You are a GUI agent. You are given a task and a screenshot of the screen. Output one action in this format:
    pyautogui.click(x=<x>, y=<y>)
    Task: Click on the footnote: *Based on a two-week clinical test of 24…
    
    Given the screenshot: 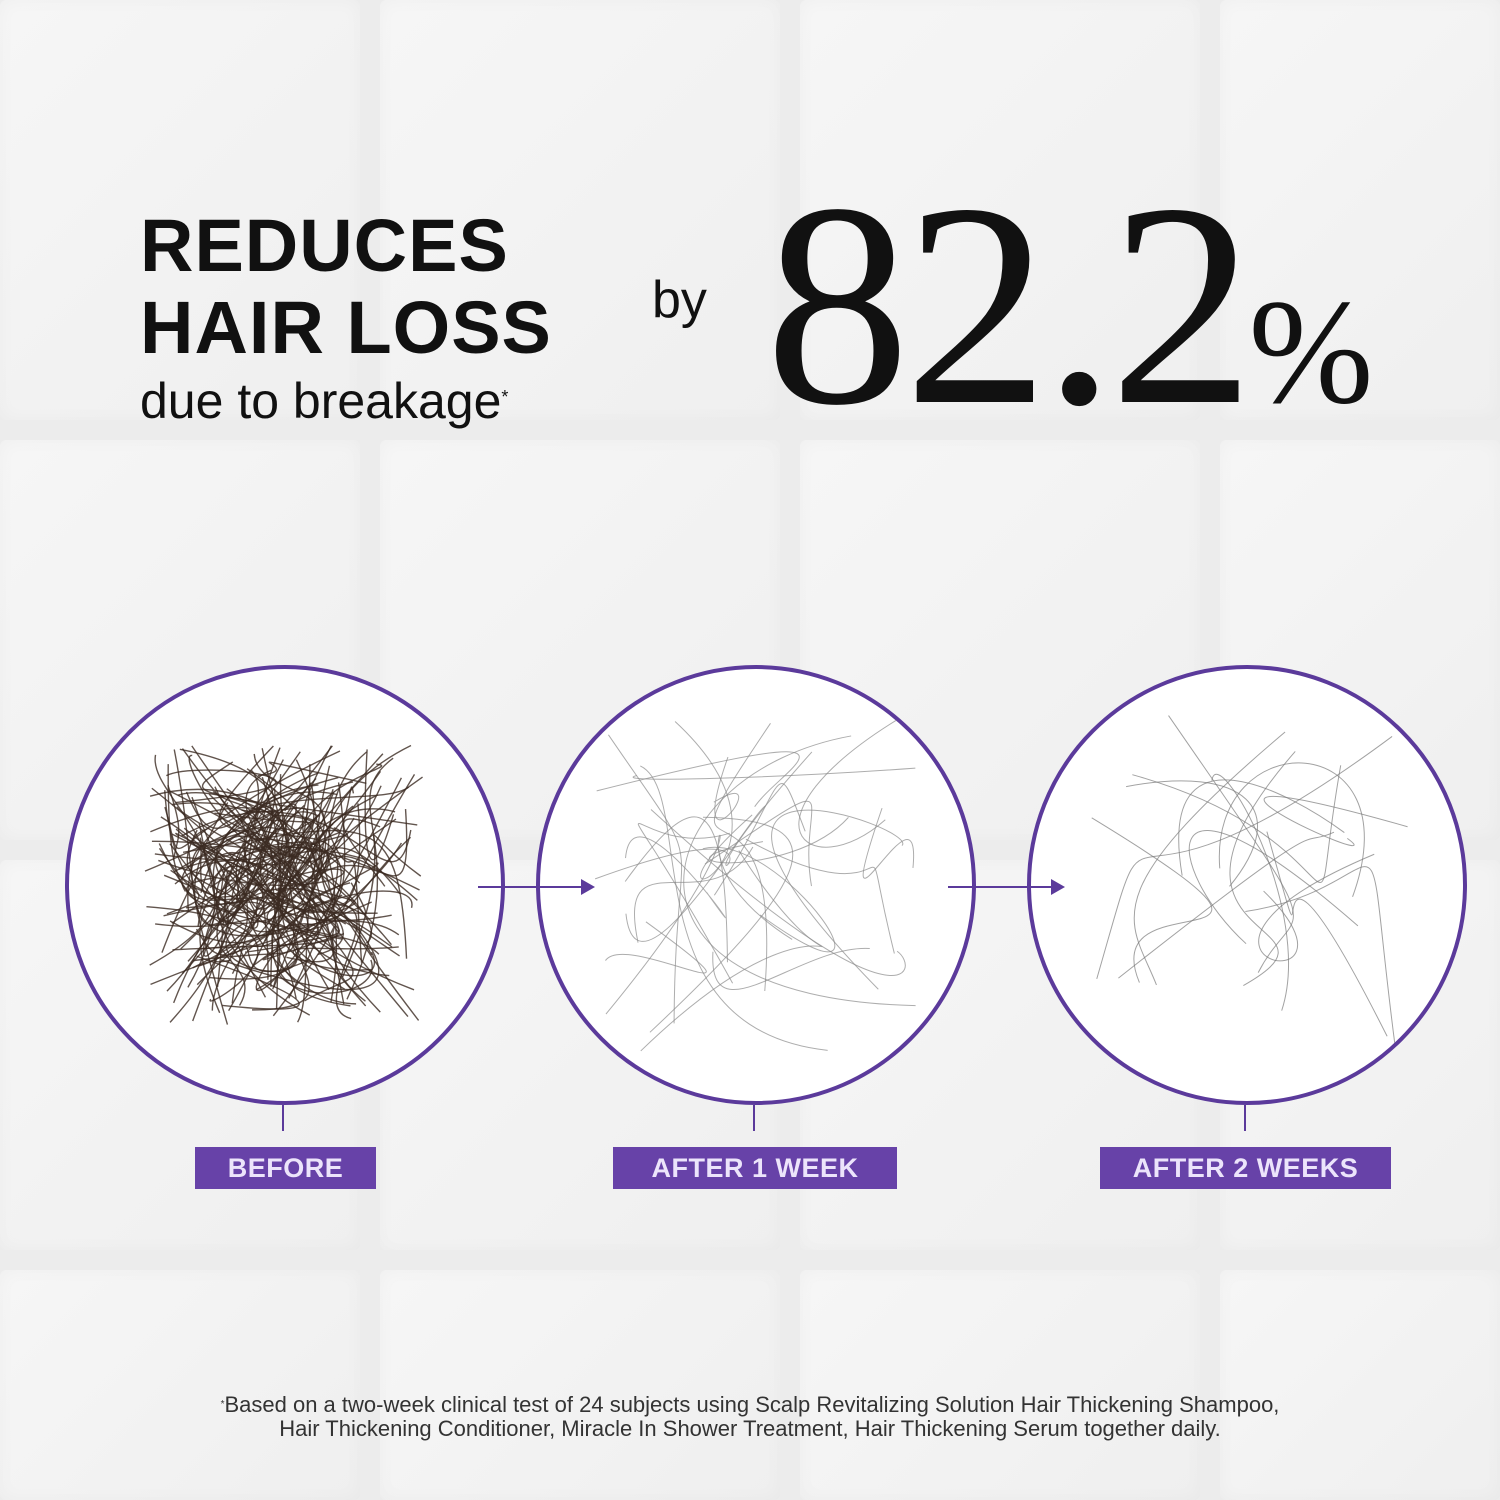 What is the action you would take?
    pyautogui.click(x=750, y=1417)
    